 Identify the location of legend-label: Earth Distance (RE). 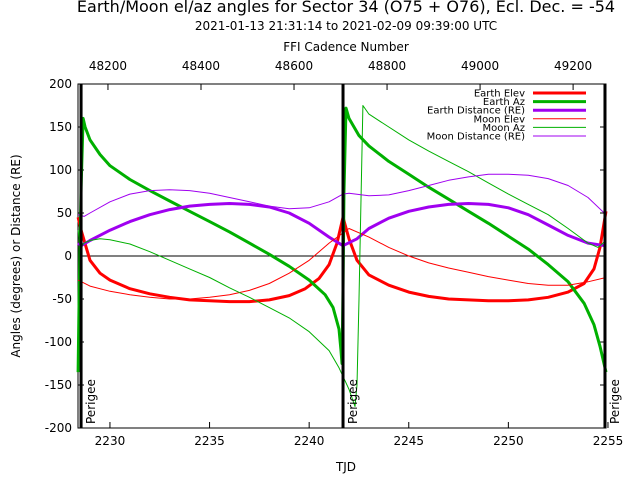
(476, 111).